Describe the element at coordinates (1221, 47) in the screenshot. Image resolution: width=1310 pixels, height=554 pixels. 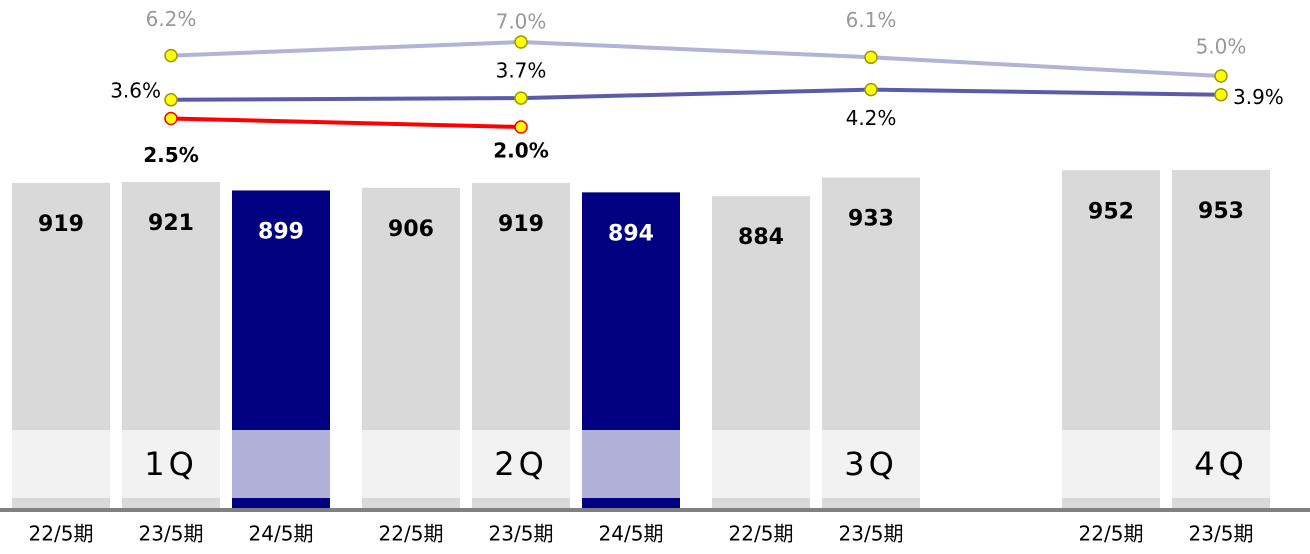
I see `line-value-label: 5.0%` at that location.